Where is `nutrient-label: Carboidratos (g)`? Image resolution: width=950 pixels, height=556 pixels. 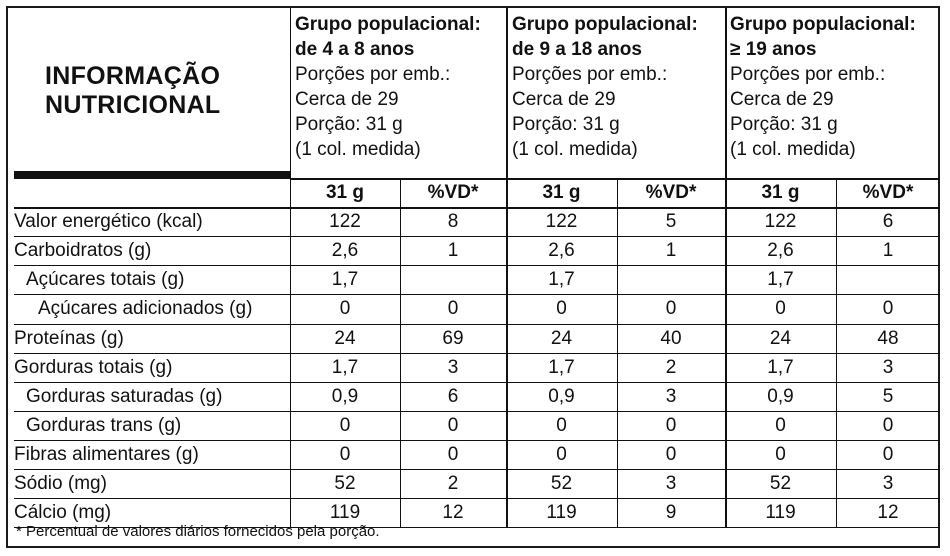 nutrient-label: Carboidratos (g) is located at coordinates (83, 250).